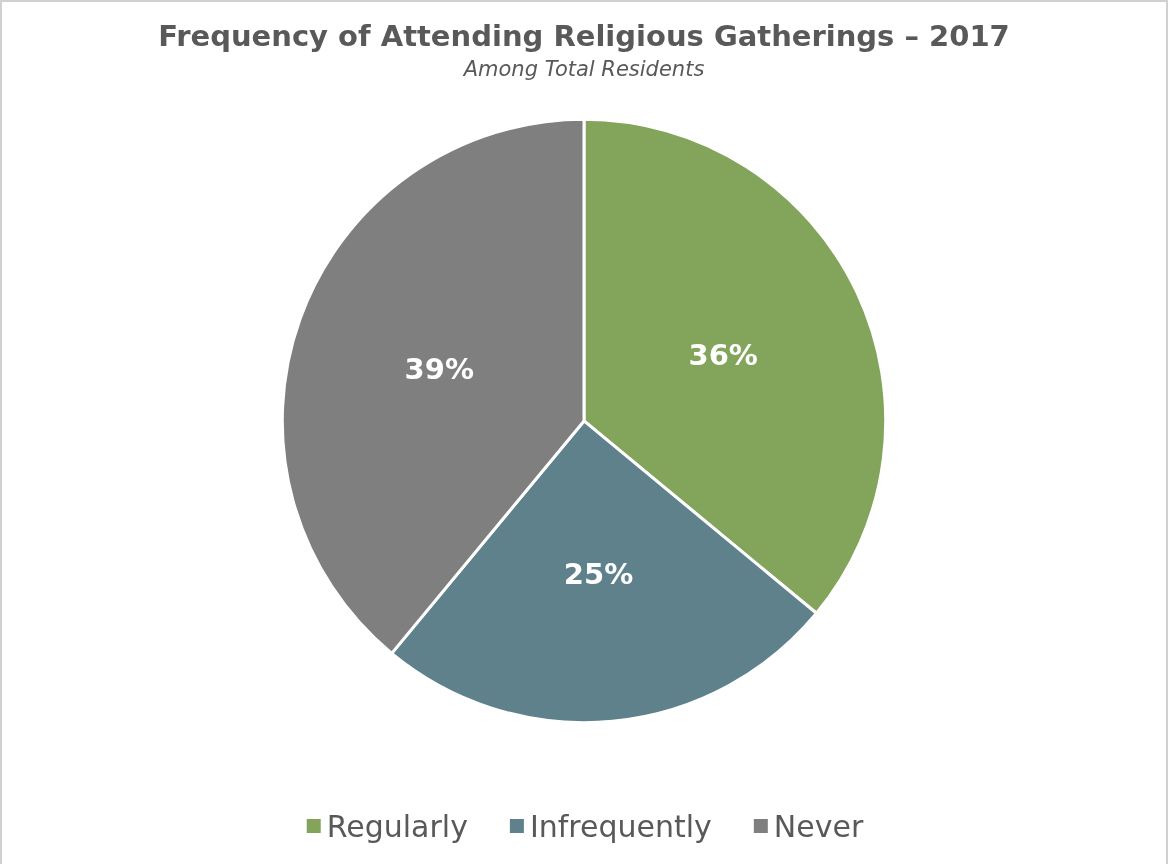 The width and height of the screenshot is (1168, 864). What do you see at coordinates (584, 35) in the screenshot?
I see `chart-title: Frequency of Attending Religious Gatherings – 2017` at bounding box center [584, 35].